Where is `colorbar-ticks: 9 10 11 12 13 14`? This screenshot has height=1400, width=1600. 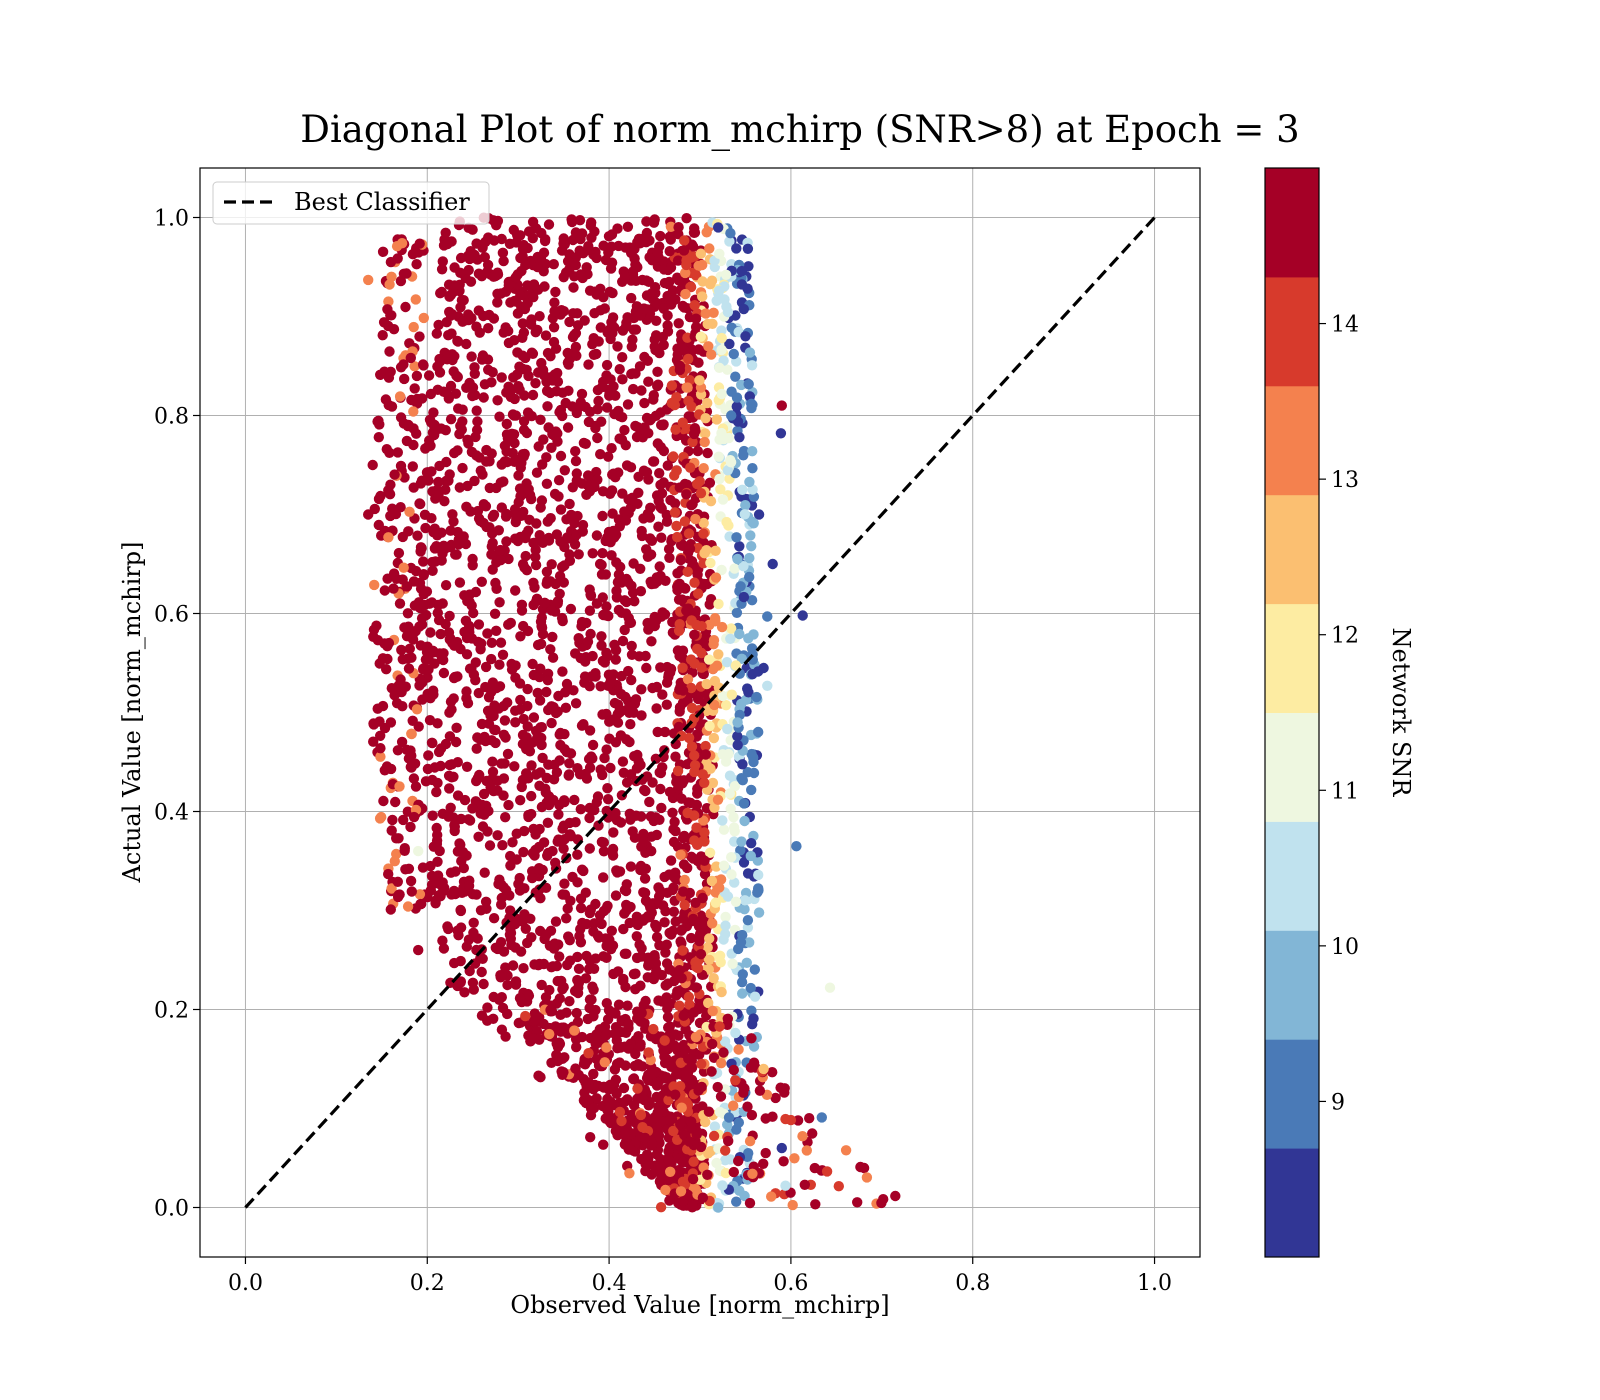 colorbar-ticks: 9 10 11 12 13 14 is located at coordinates (1339, 714).